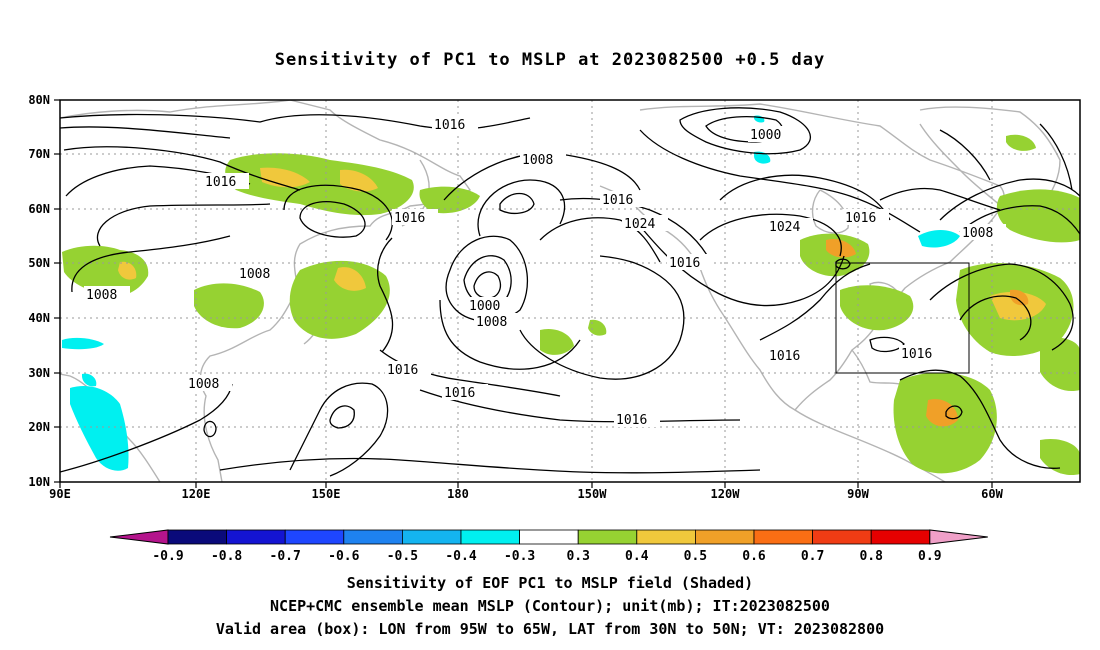 Image resolution: width=1100 pixels, height=650 pixels. Describe the element at coordinates (871, 556) in the screenshot. I see `colorbar-tick-label: 0.8` at that location.